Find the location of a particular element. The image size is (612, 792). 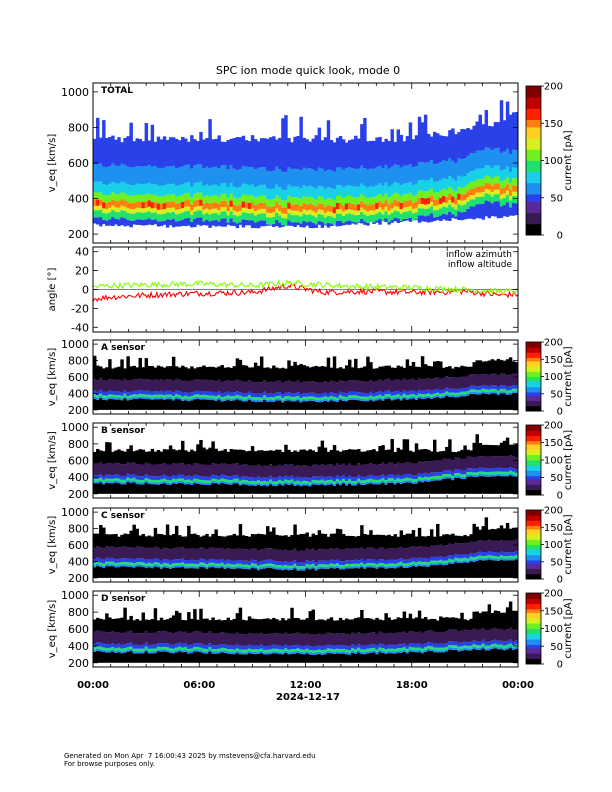

y-tick-label: 600 is located at coordinates (78, 545).